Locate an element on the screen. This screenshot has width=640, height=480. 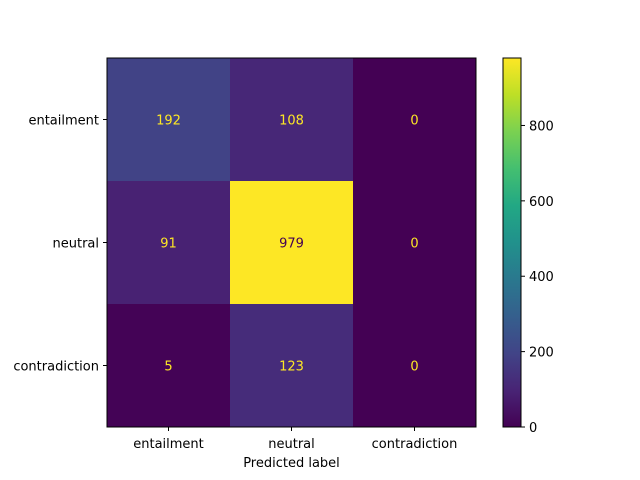
cell-value-label: 123 is located at coordinates (291, 367).